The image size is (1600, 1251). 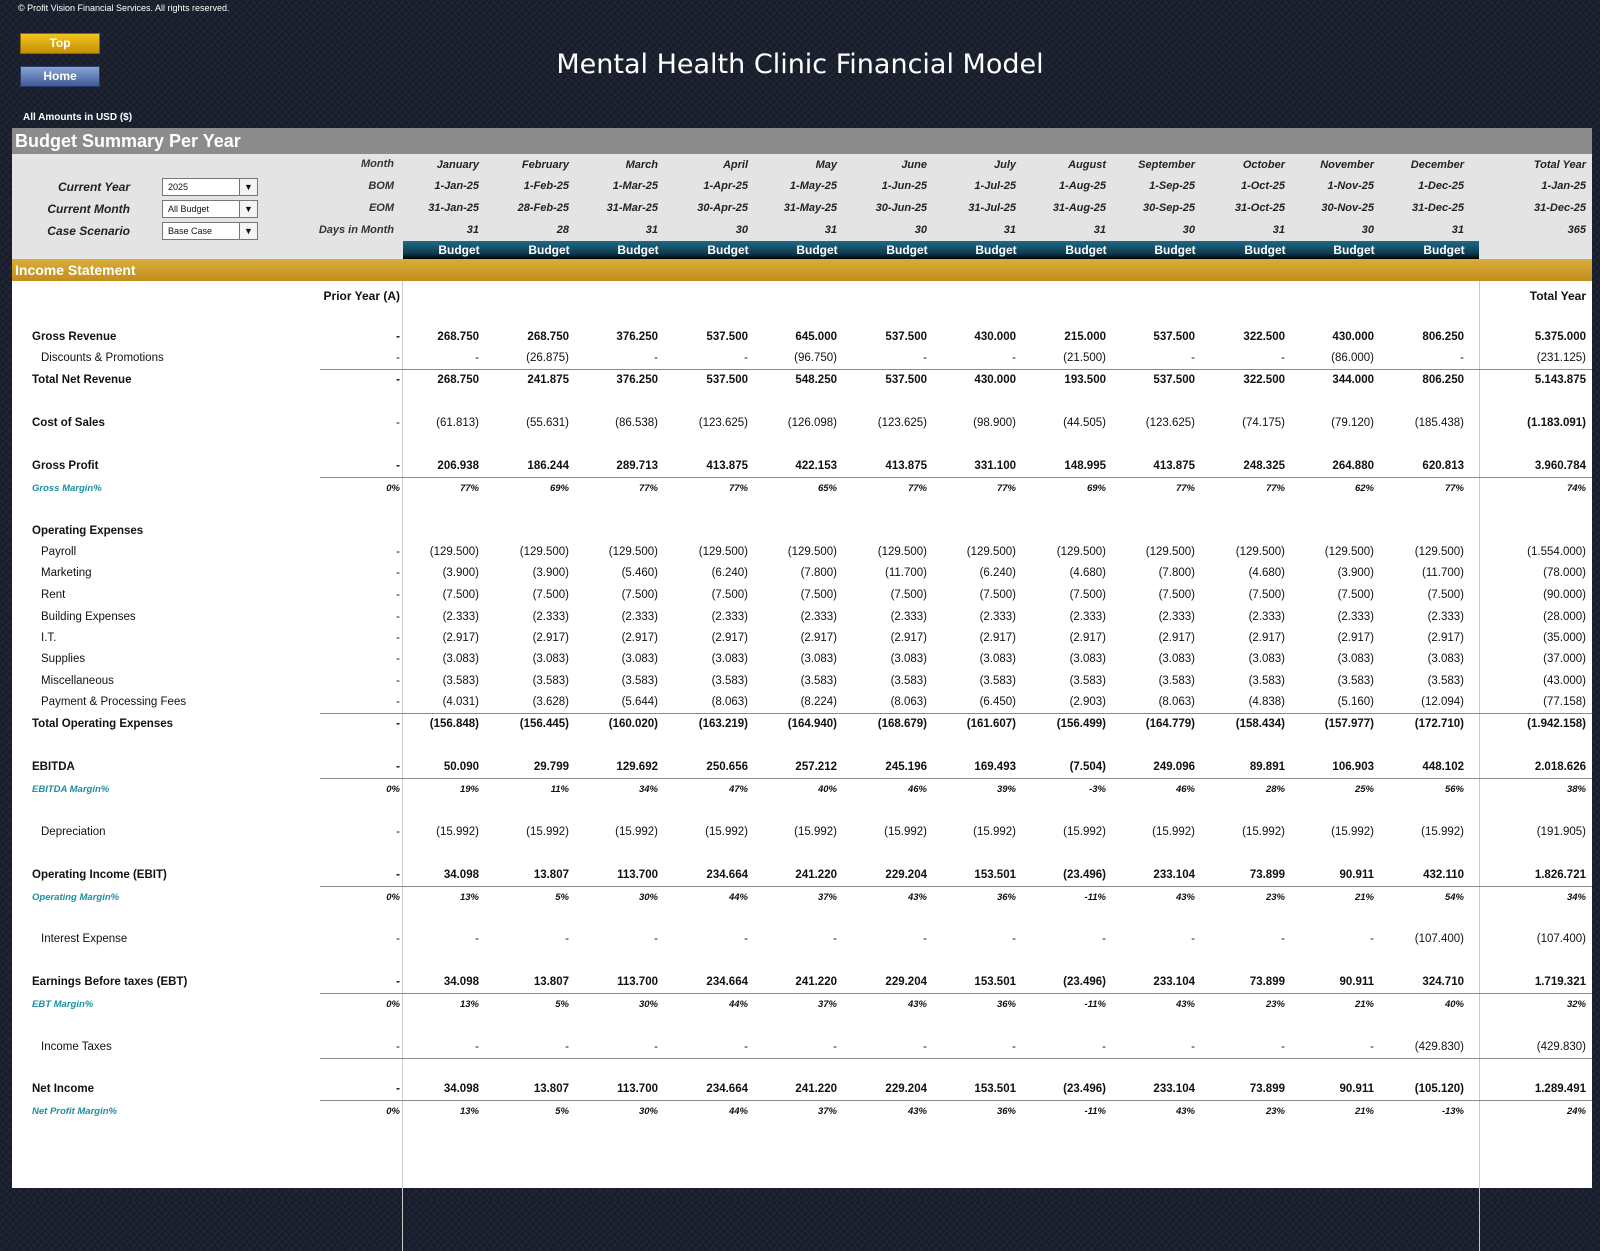 What do you see at coordinates (1443, 337) in the screenshot?
I see `month-value-cell: 806.250` at bounding box center [1443, 337].